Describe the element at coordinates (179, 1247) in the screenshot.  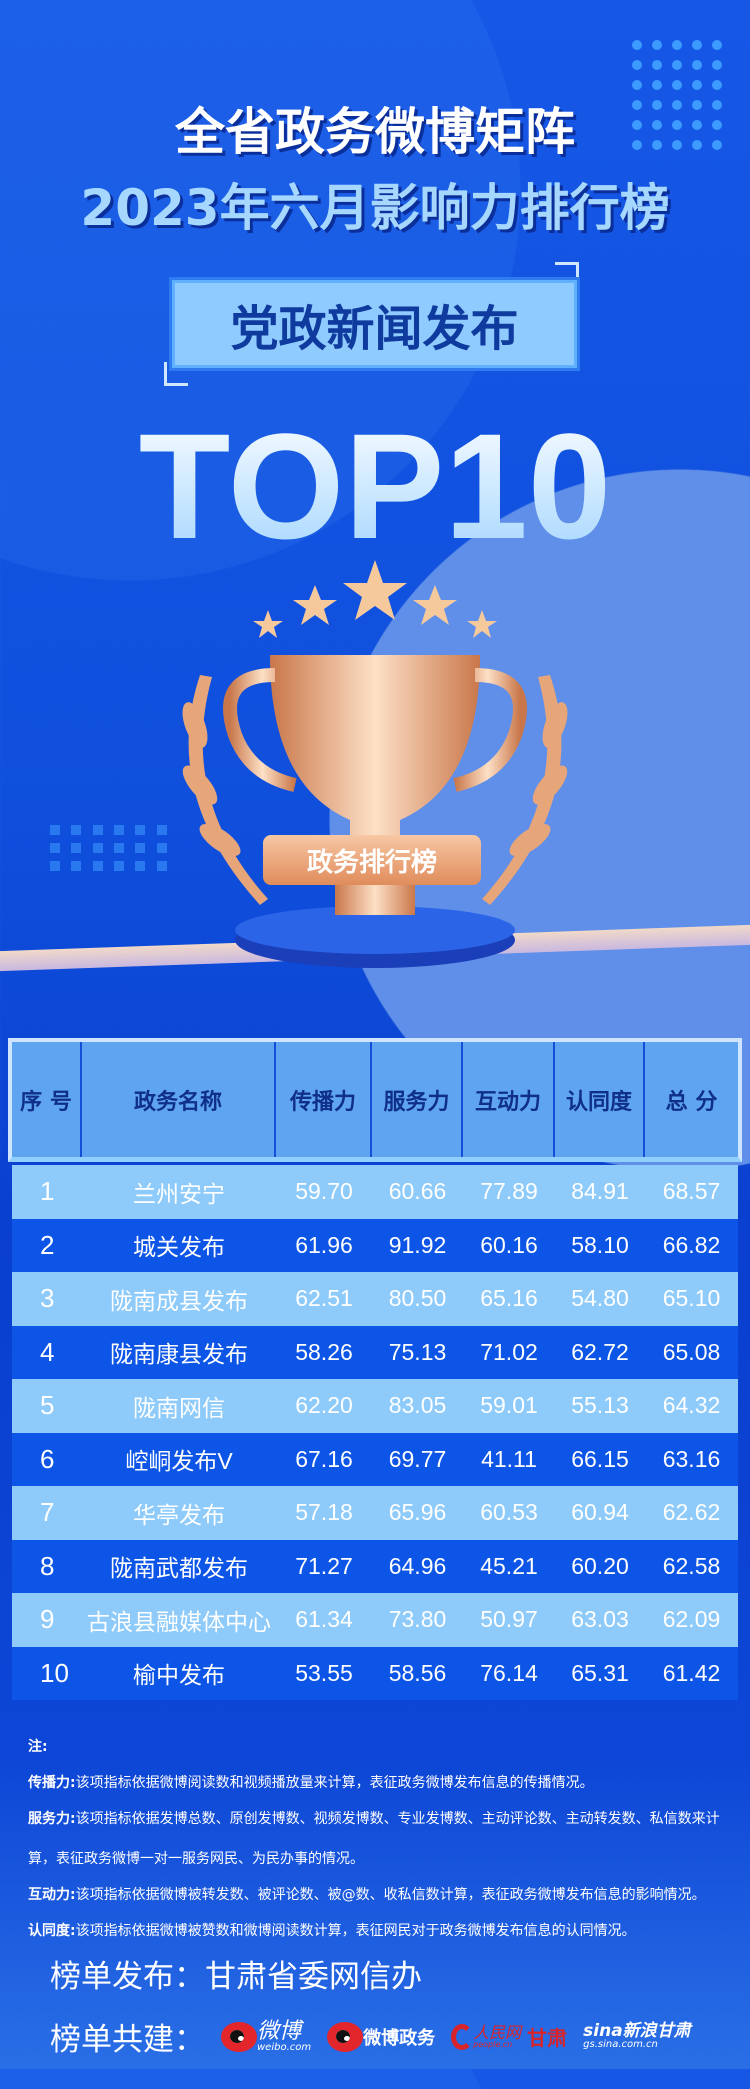
I see `cell-name: 城关发布` at that location.